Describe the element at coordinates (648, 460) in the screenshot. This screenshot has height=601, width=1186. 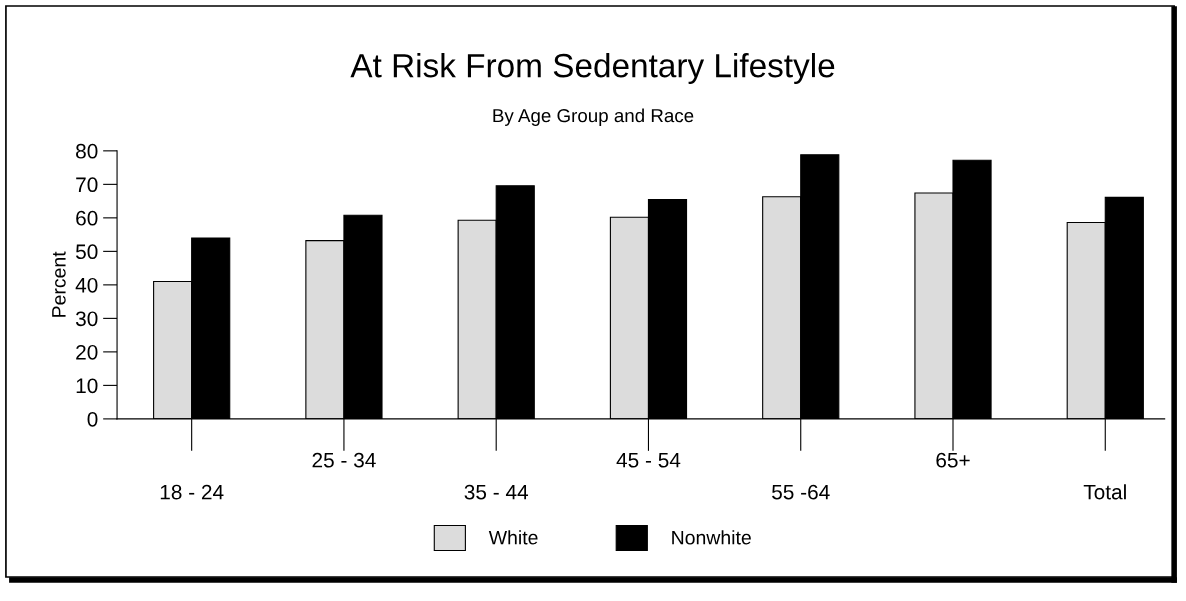
I see `x-tick-label: 45 - 54` at that location.